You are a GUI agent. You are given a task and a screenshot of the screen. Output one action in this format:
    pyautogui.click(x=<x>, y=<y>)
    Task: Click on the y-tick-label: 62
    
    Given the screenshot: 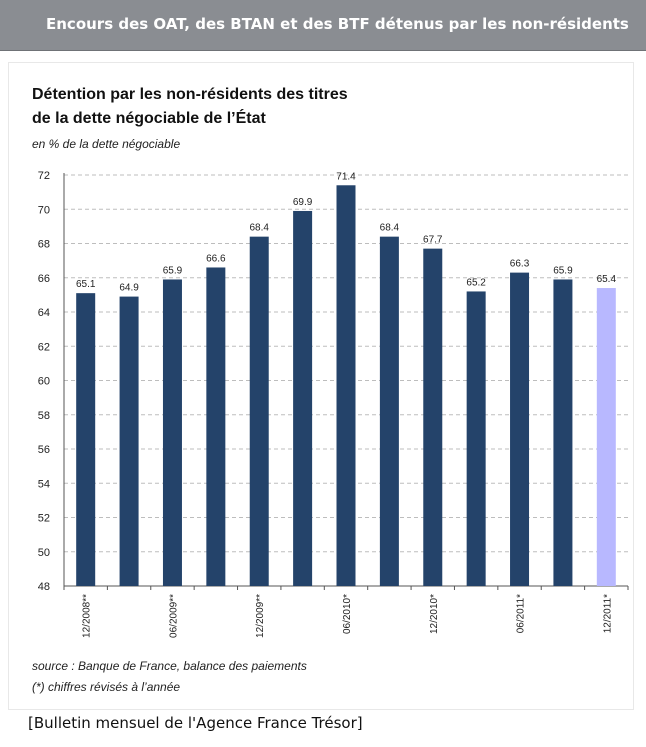 What is the action you would take?
    pyautogui.click(x=44, y=347)
    